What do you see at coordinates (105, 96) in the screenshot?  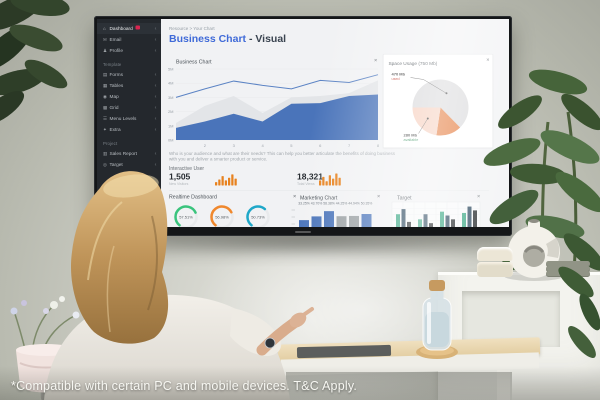 I see `map-icon: ◉` at bounding box center [105, 96].